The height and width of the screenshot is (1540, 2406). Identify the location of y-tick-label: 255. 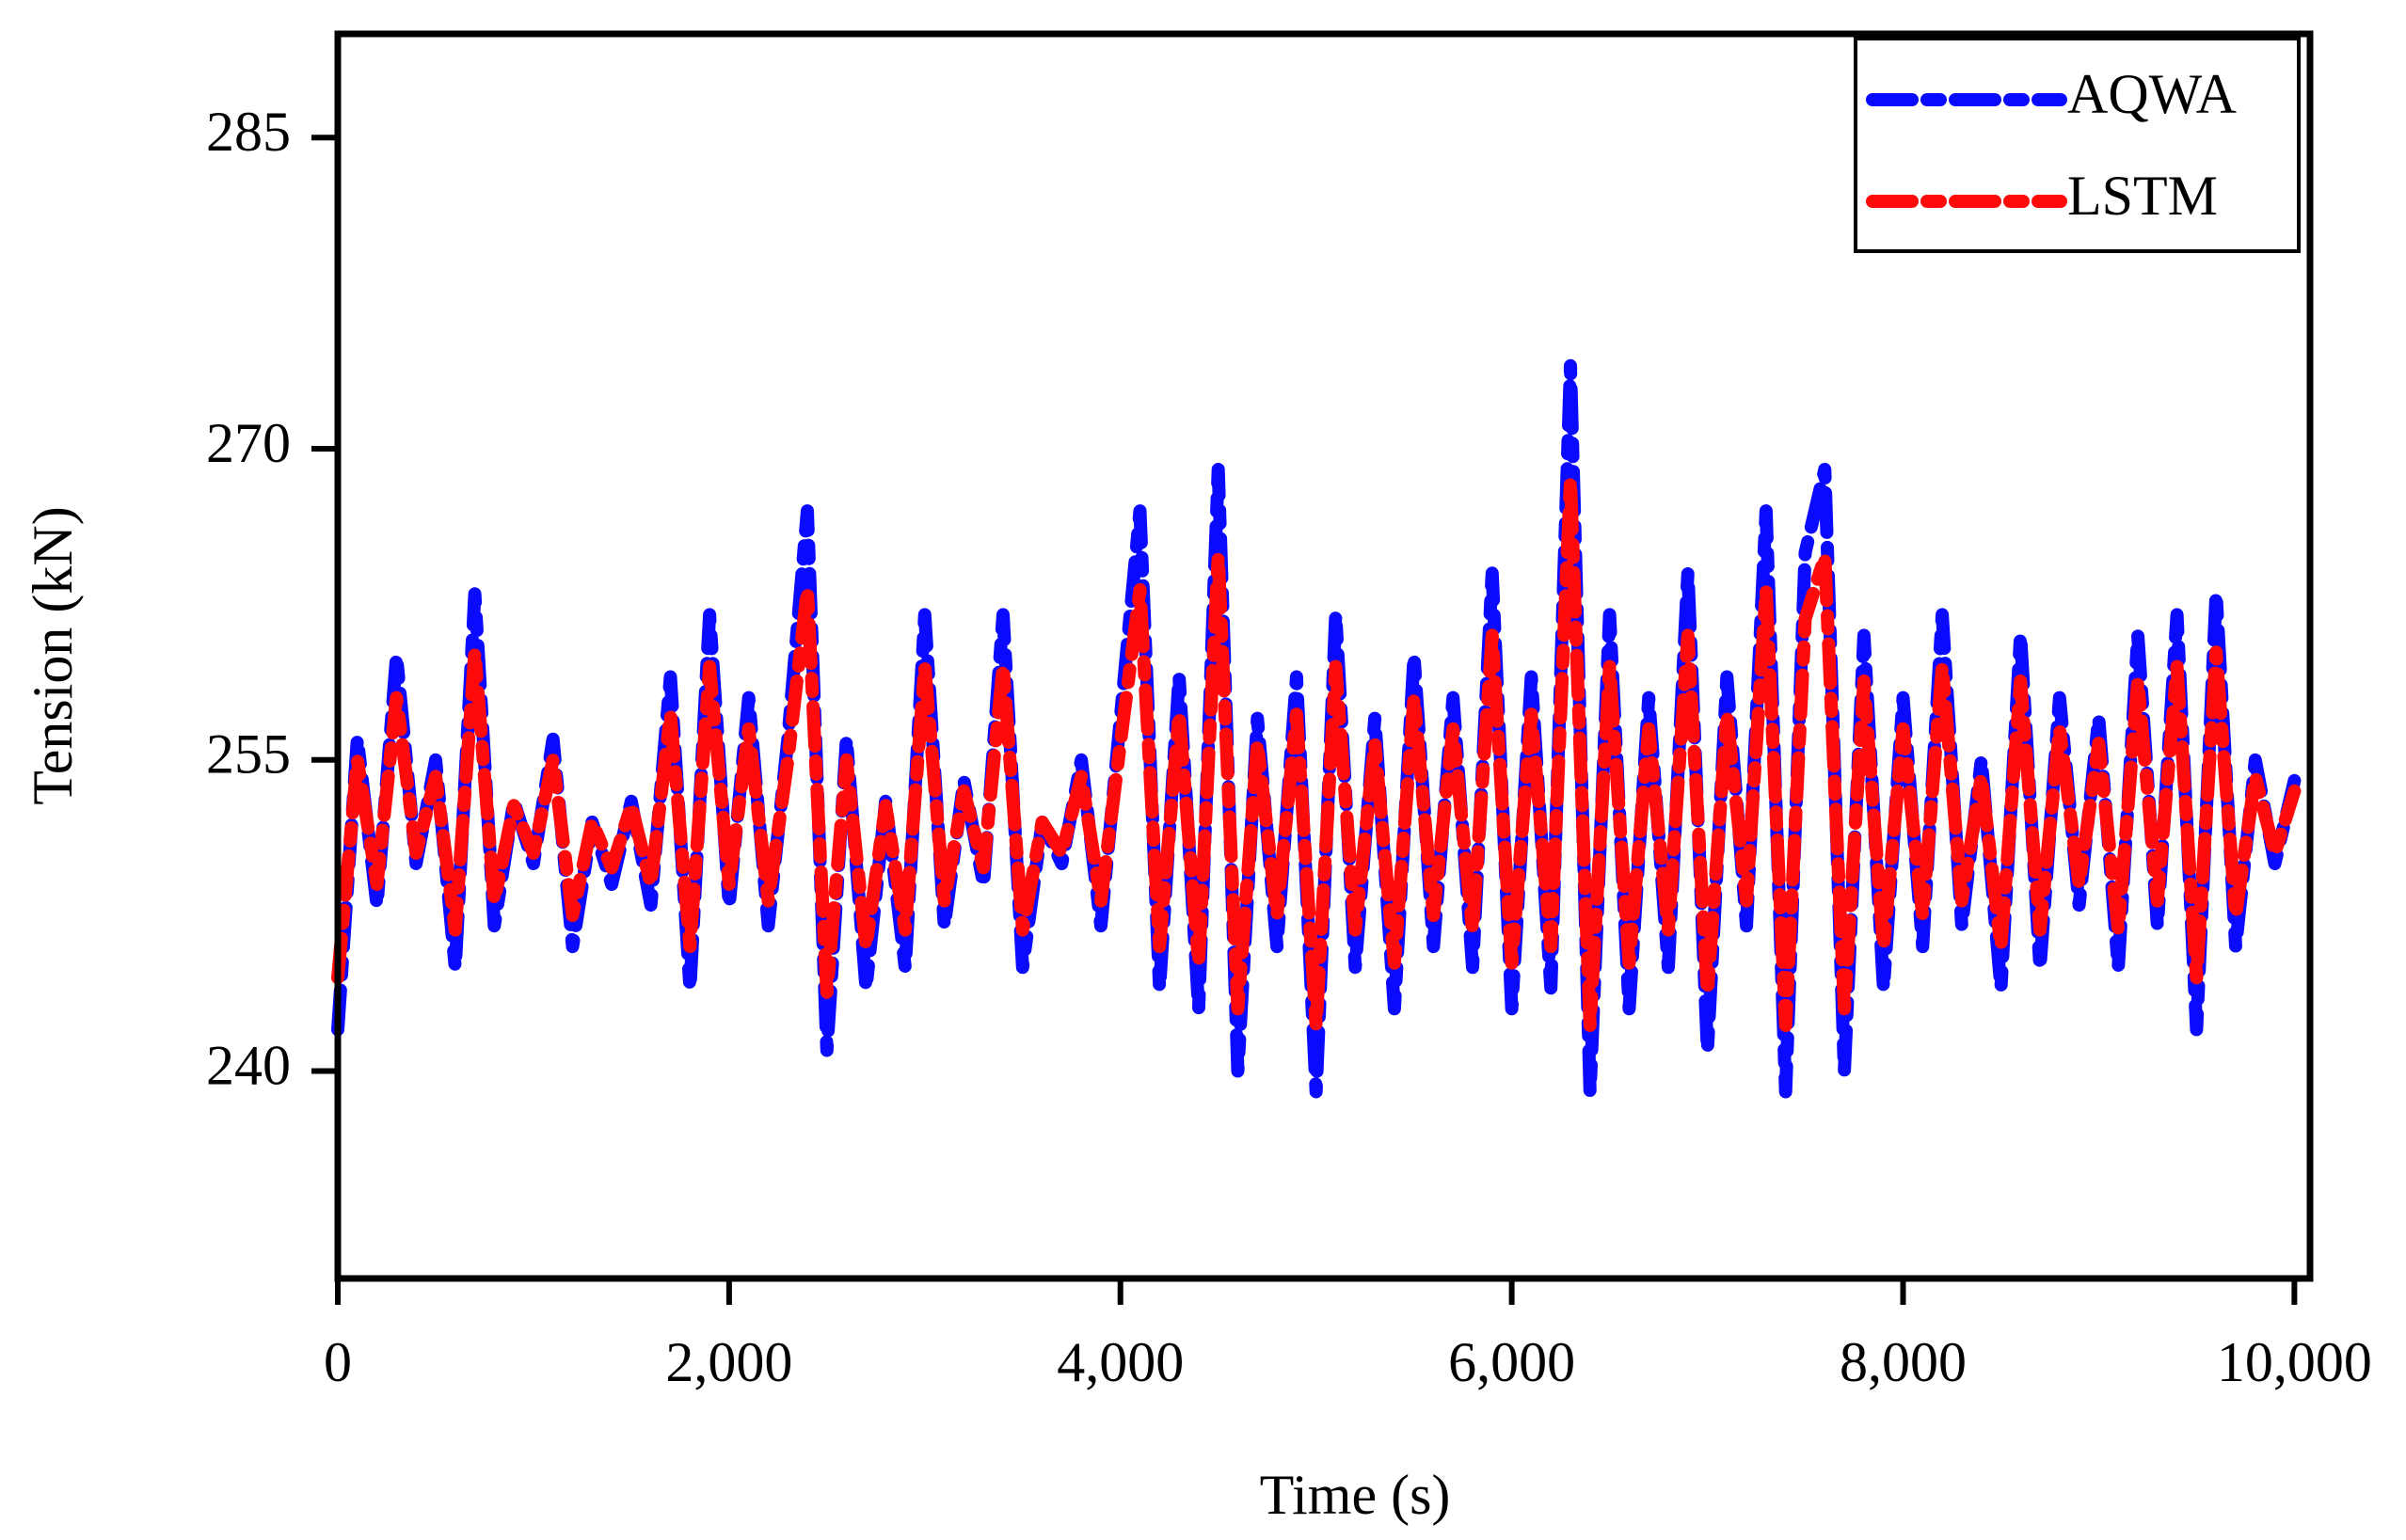
(248, 754).